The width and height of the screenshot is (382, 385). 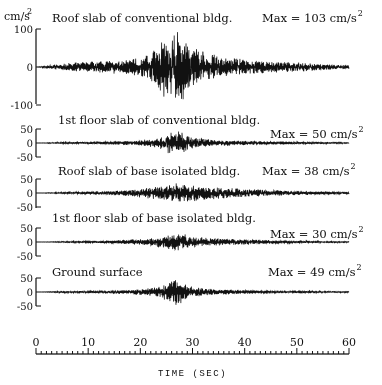 I want to click on x-tick-label: 40, so click(x=245, y=342).